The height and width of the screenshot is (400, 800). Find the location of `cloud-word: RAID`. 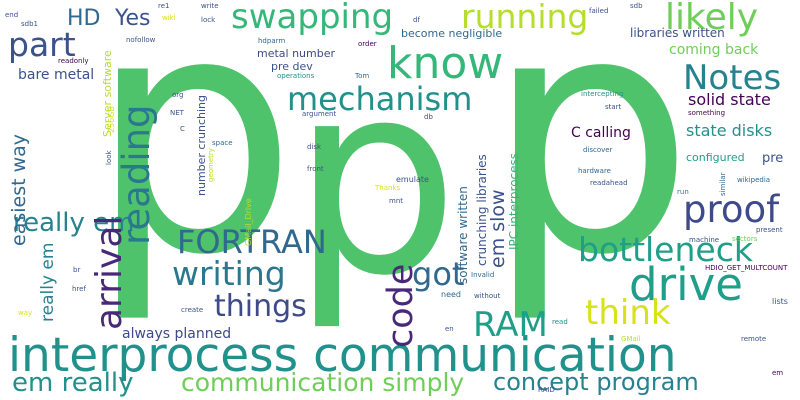

cloud-word: RAID is located at coordinates (546, 390).